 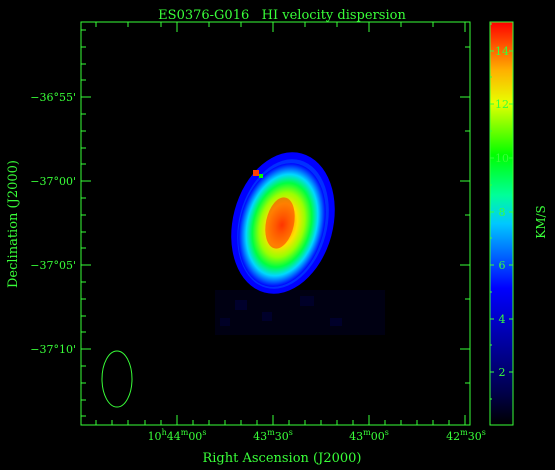 I want to click on y-tick-label: −36°55', so click(x=53, y=97).